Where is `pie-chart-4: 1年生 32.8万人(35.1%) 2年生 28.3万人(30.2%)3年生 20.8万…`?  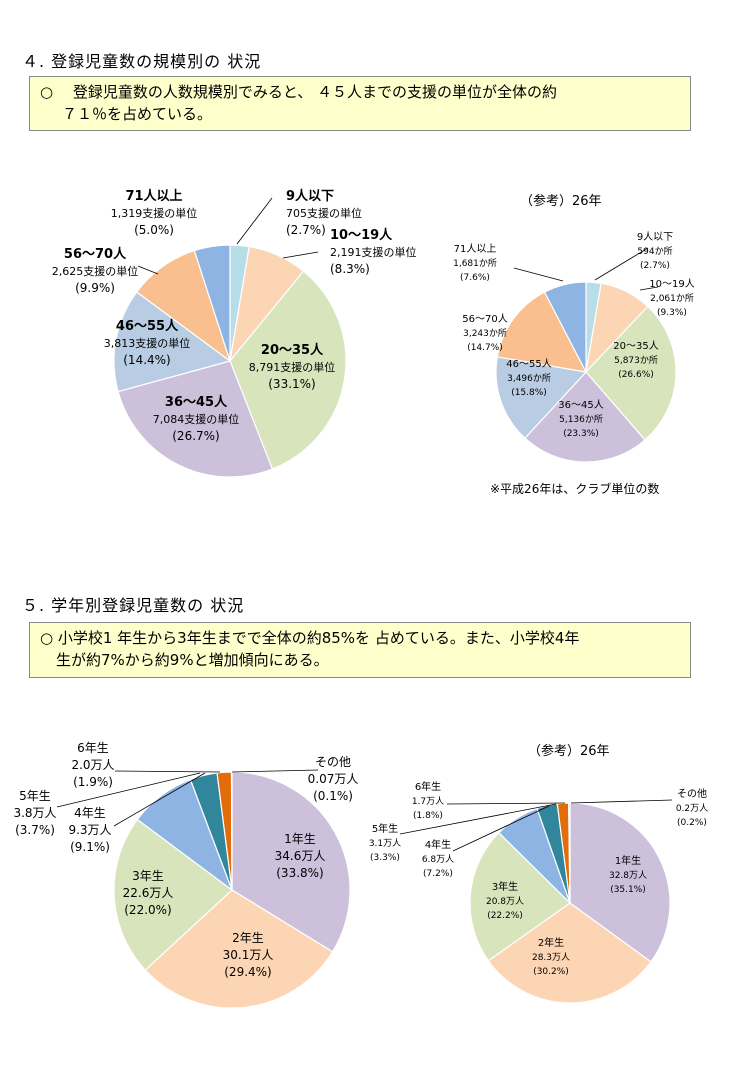
pie-chart-4: 1年生 32.8万人(35.1%) 2年生 28.3万人(30.2%)3年生 20.8万… is located at coordinates (538, 892).